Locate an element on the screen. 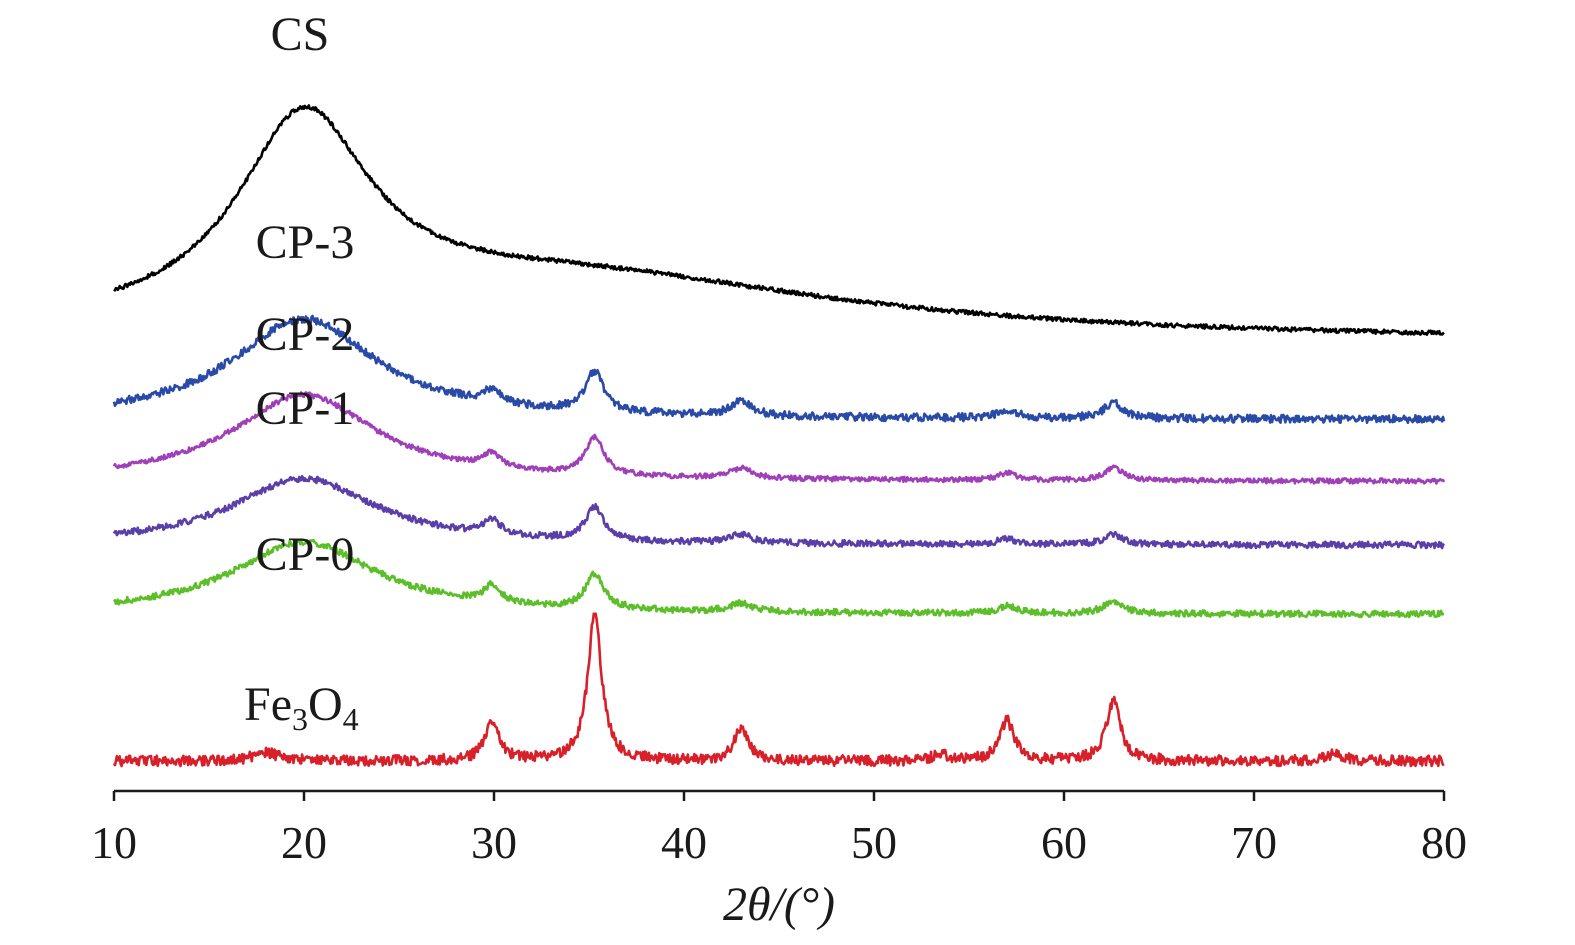 Image resolution: width=1575 pixels, height=945 pixels. x-tick-label: 10 is located at coordinates (114, 842).